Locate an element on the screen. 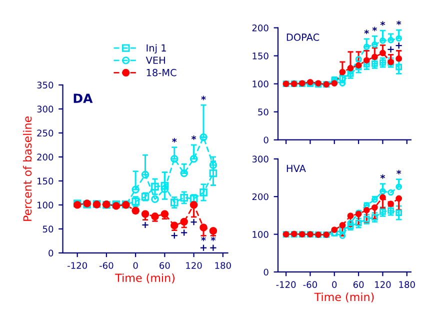  y-axis-title: Percent of baseline is located at coordinates (27, 168).